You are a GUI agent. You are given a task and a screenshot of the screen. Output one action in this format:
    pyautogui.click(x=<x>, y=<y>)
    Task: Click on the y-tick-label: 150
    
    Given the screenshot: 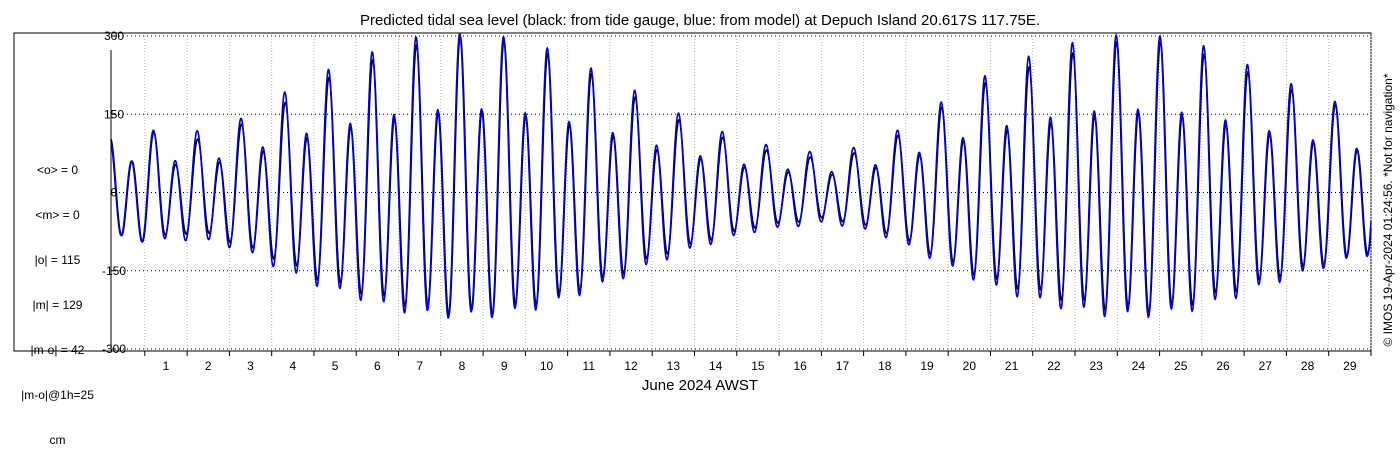 What is the action you would take?
    pyautogui.click(x=114, y=114)
    